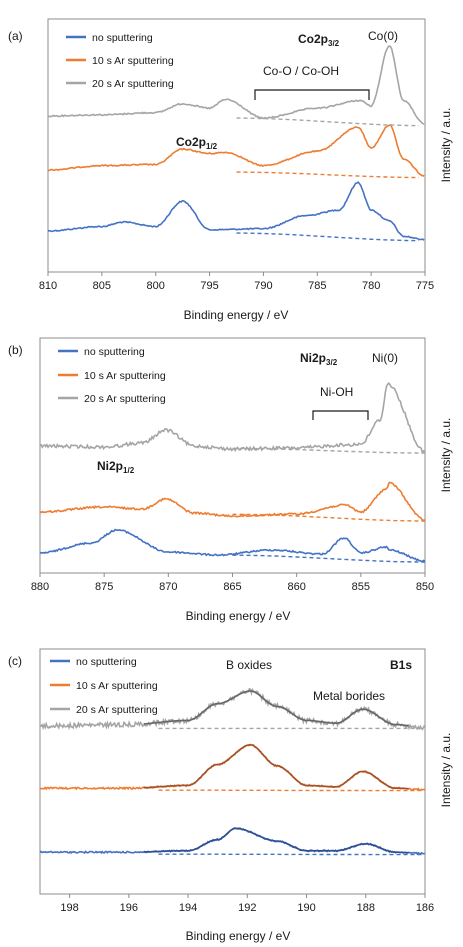 The image size is (463, 947). I want to click on x-tick-label: 810, so click(48, 286).